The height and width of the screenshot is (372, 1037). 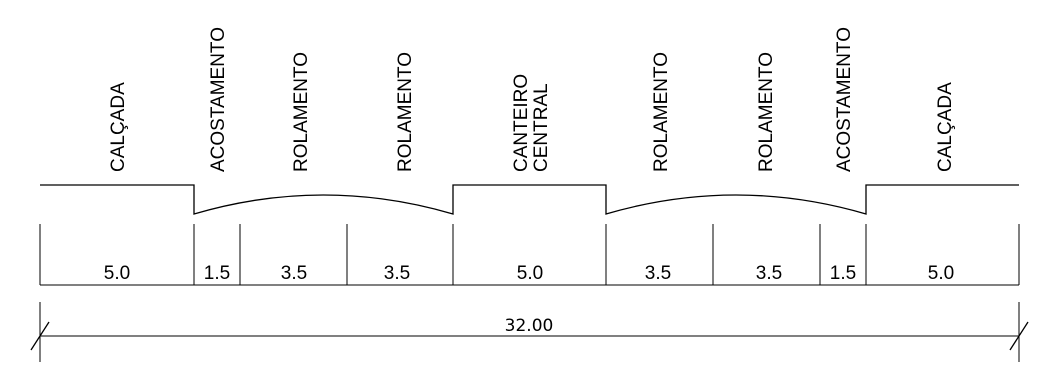 What do you see at coordinates (294, 273) in the screenshot?
I see `width-value-rolamento-1: 3.5` at bounding box center [294, 273].